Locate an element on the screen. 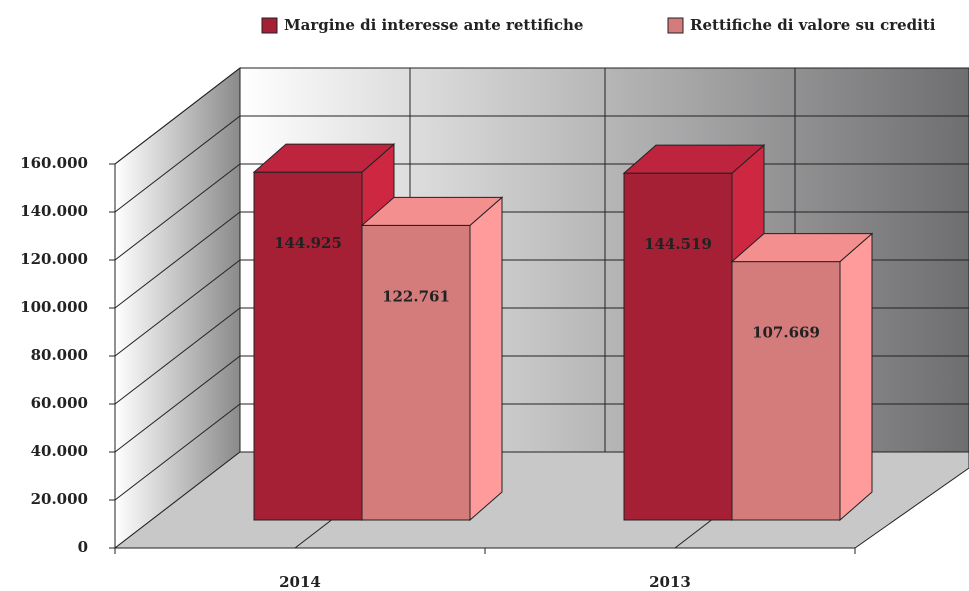  value-label: 144.925 is located at coordinates (308, 243).